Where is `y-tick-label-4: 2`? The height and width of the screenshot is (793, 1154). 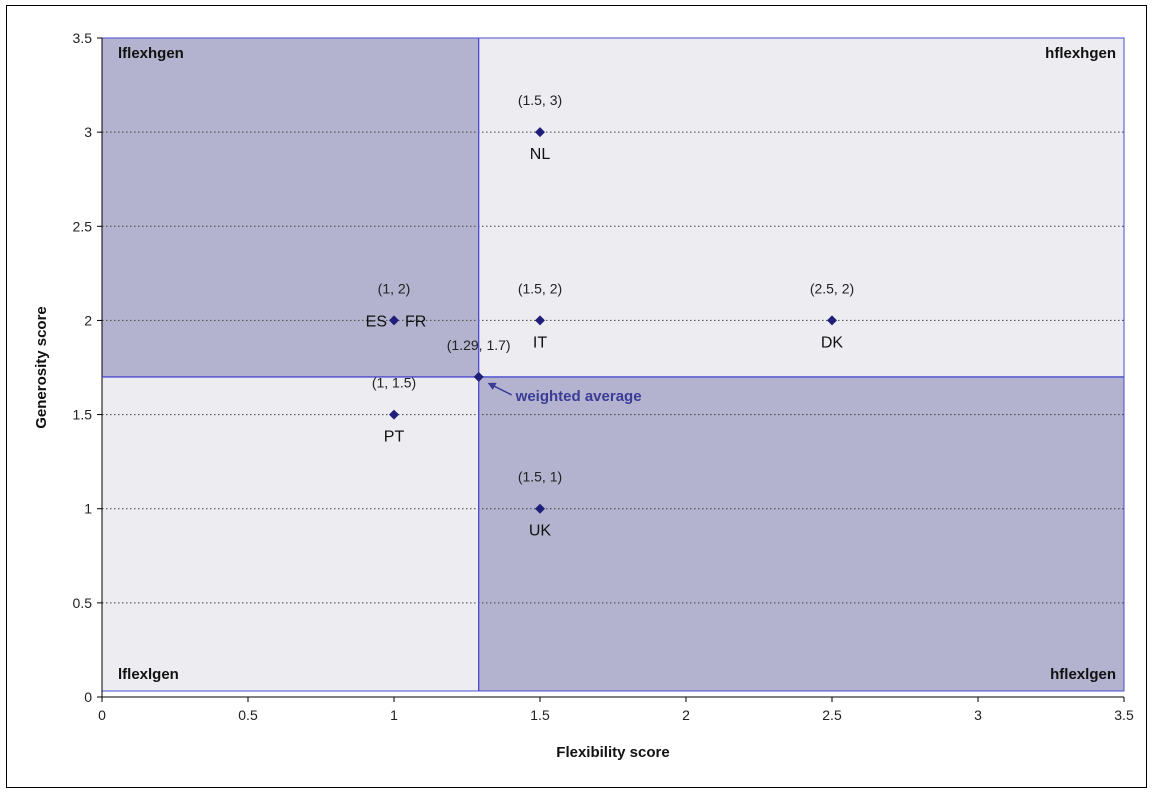 y-tick-label-4: 2 is located at coordinates (88, 320).